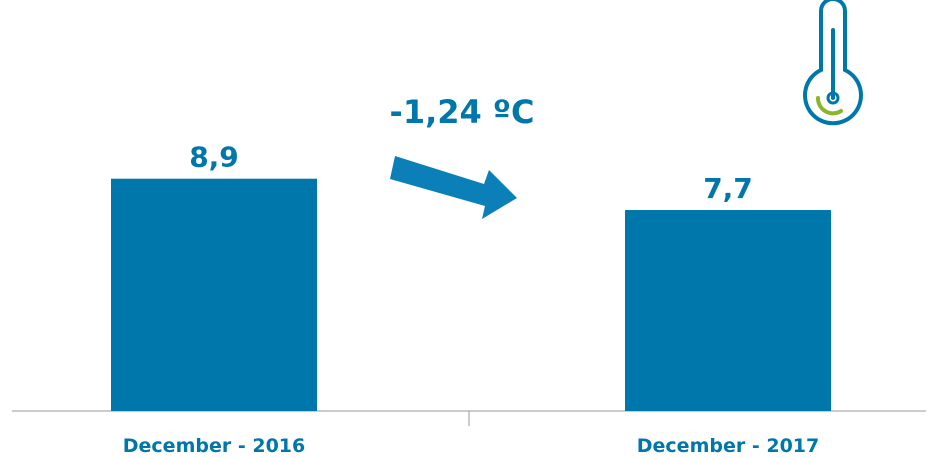  What do you see at coordinates (728, 446) in the screenshot?
I see `category-label-2: December - 2017` at bounding box center [728, 446].